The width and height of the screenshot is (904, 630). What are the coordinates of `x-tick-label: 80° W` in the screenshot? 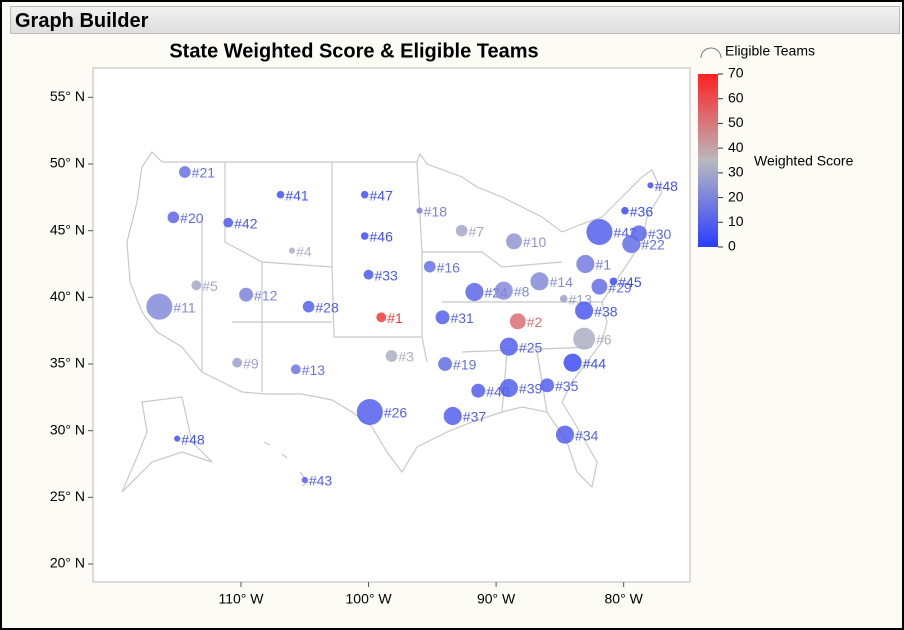 It's located at (624, 599).